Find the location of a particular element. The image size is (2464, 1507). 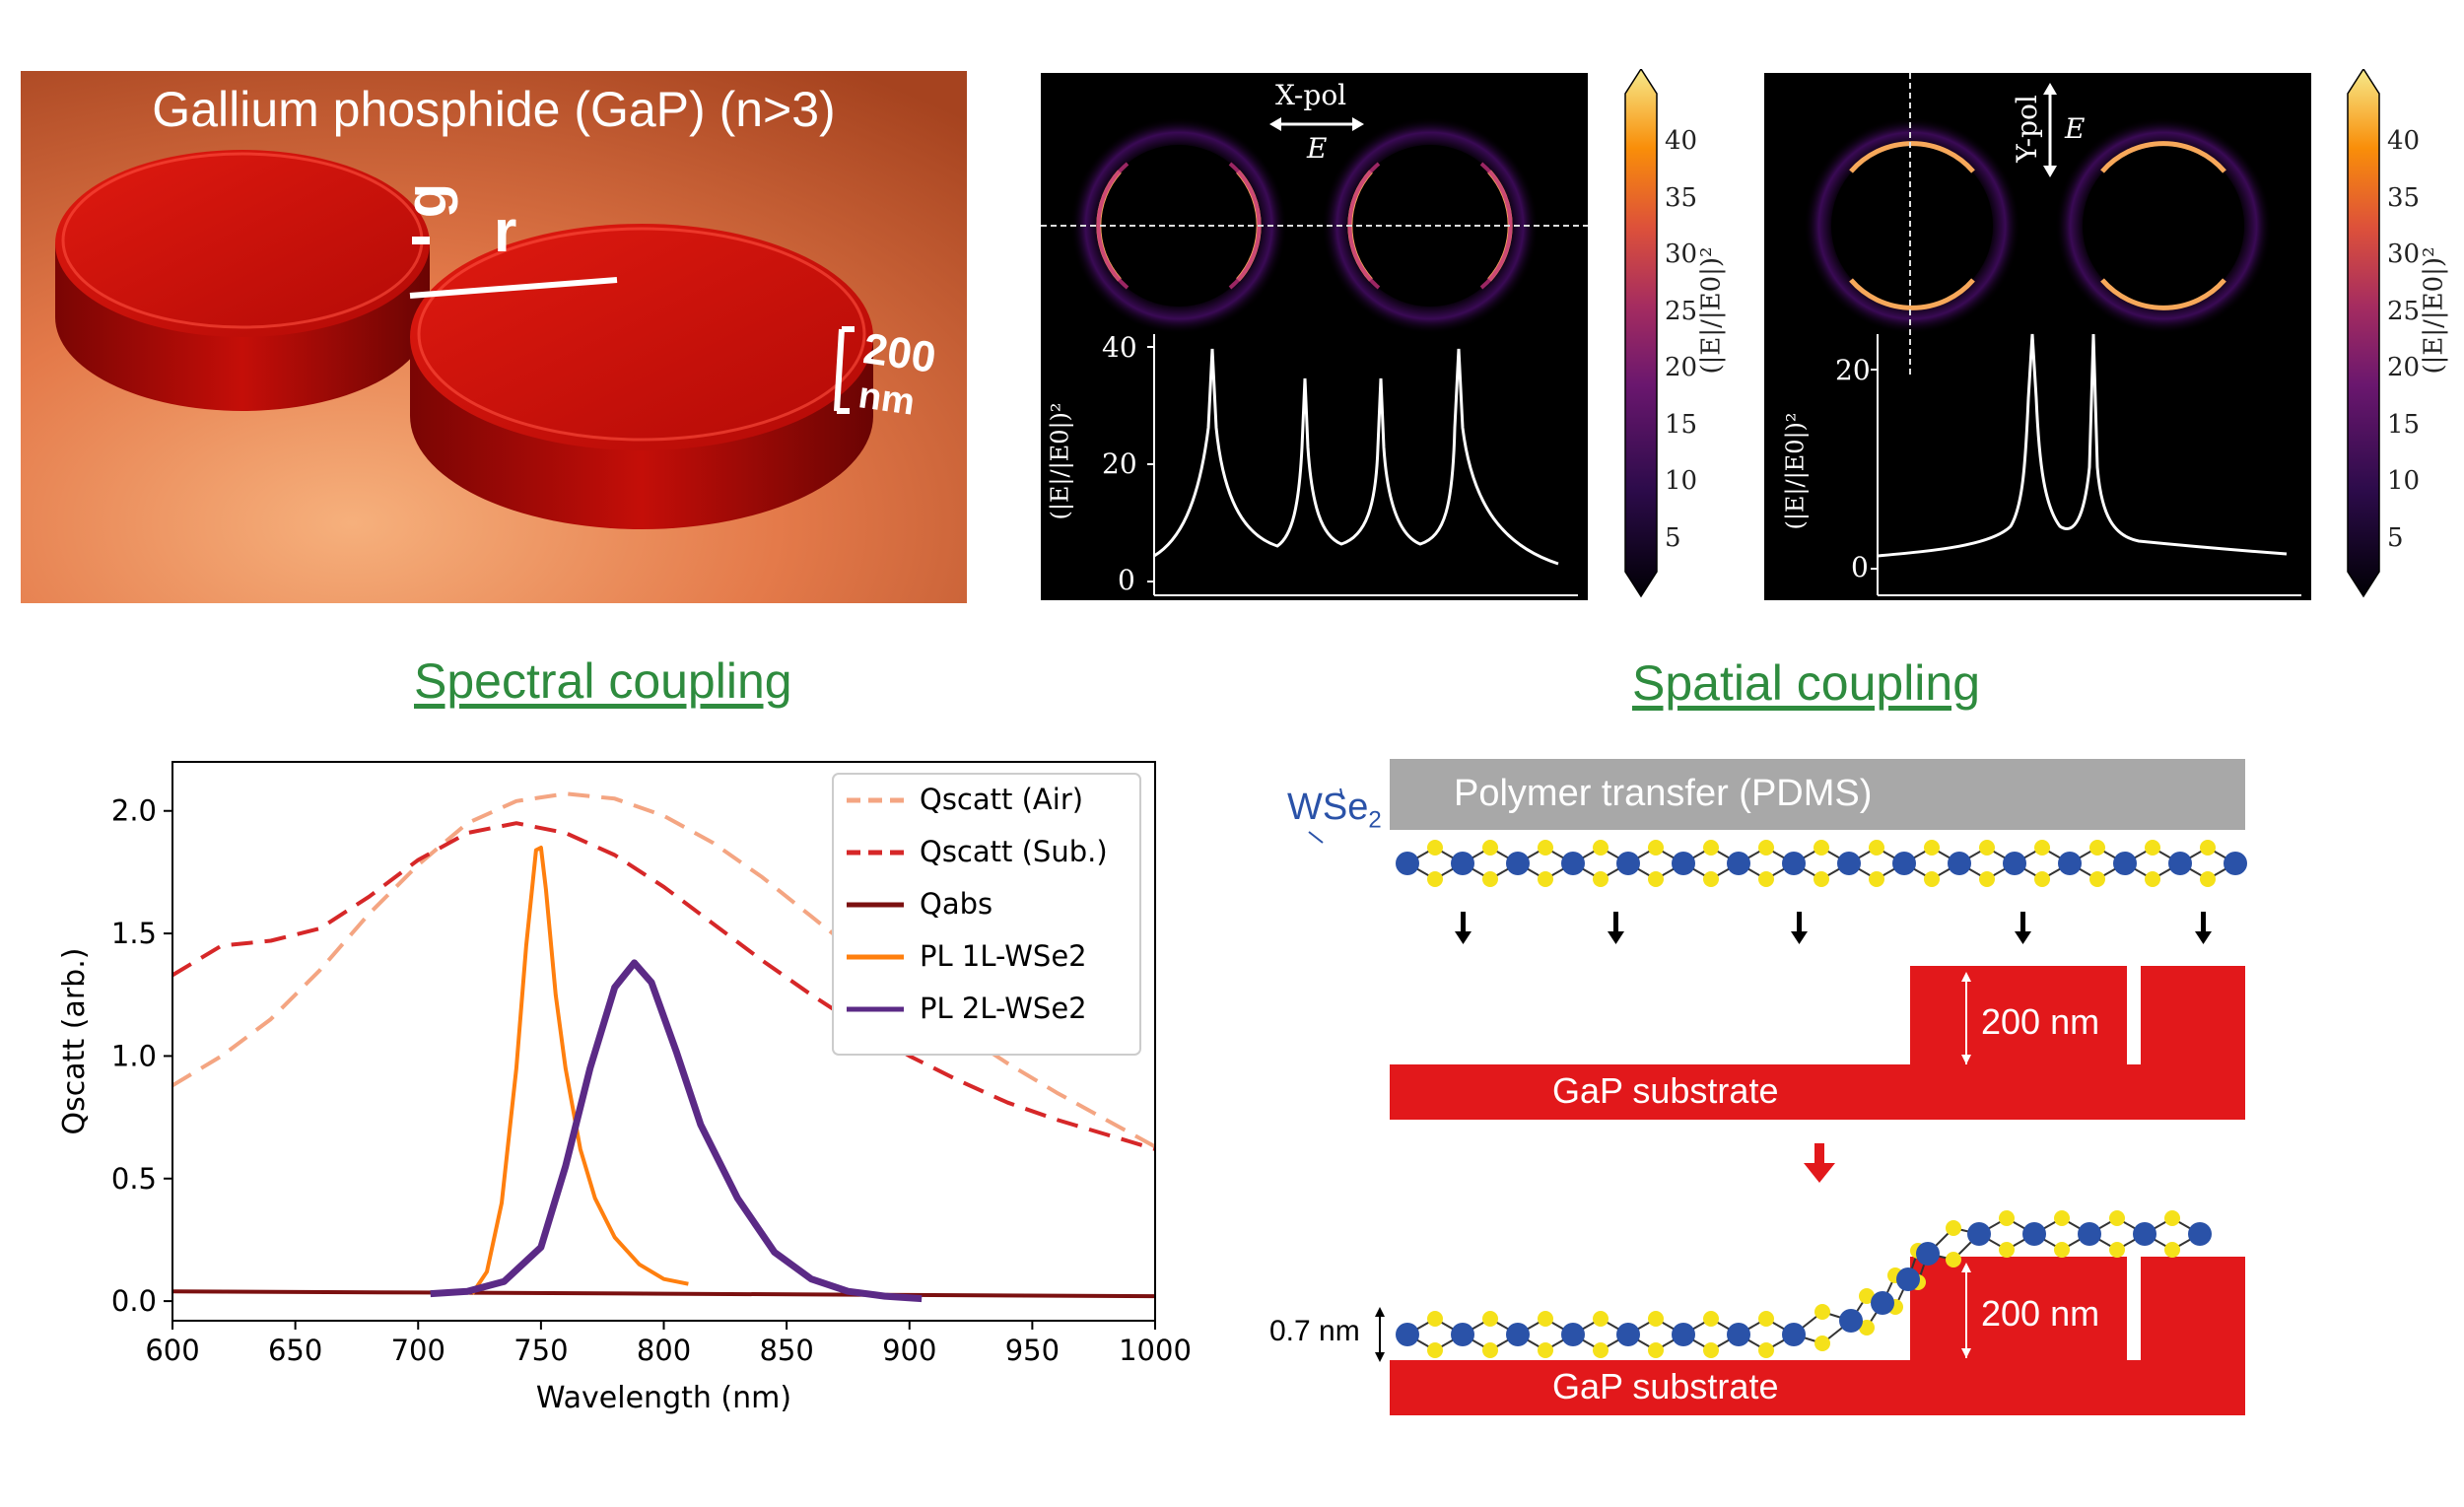

colorbar-2-label: (|E|/|E0|)² is located at coordinates (2434, 310).